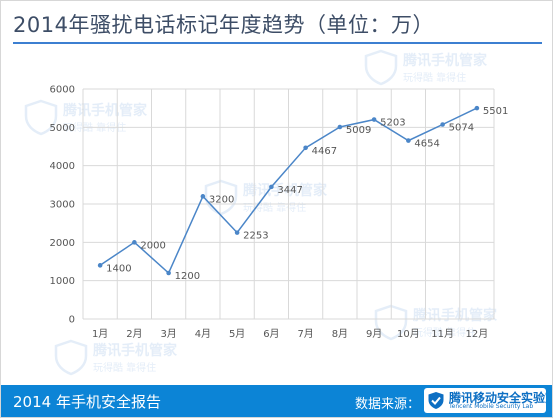 The image size is (553, 418). I want to click on data-label: 5074, so click(461, 127).